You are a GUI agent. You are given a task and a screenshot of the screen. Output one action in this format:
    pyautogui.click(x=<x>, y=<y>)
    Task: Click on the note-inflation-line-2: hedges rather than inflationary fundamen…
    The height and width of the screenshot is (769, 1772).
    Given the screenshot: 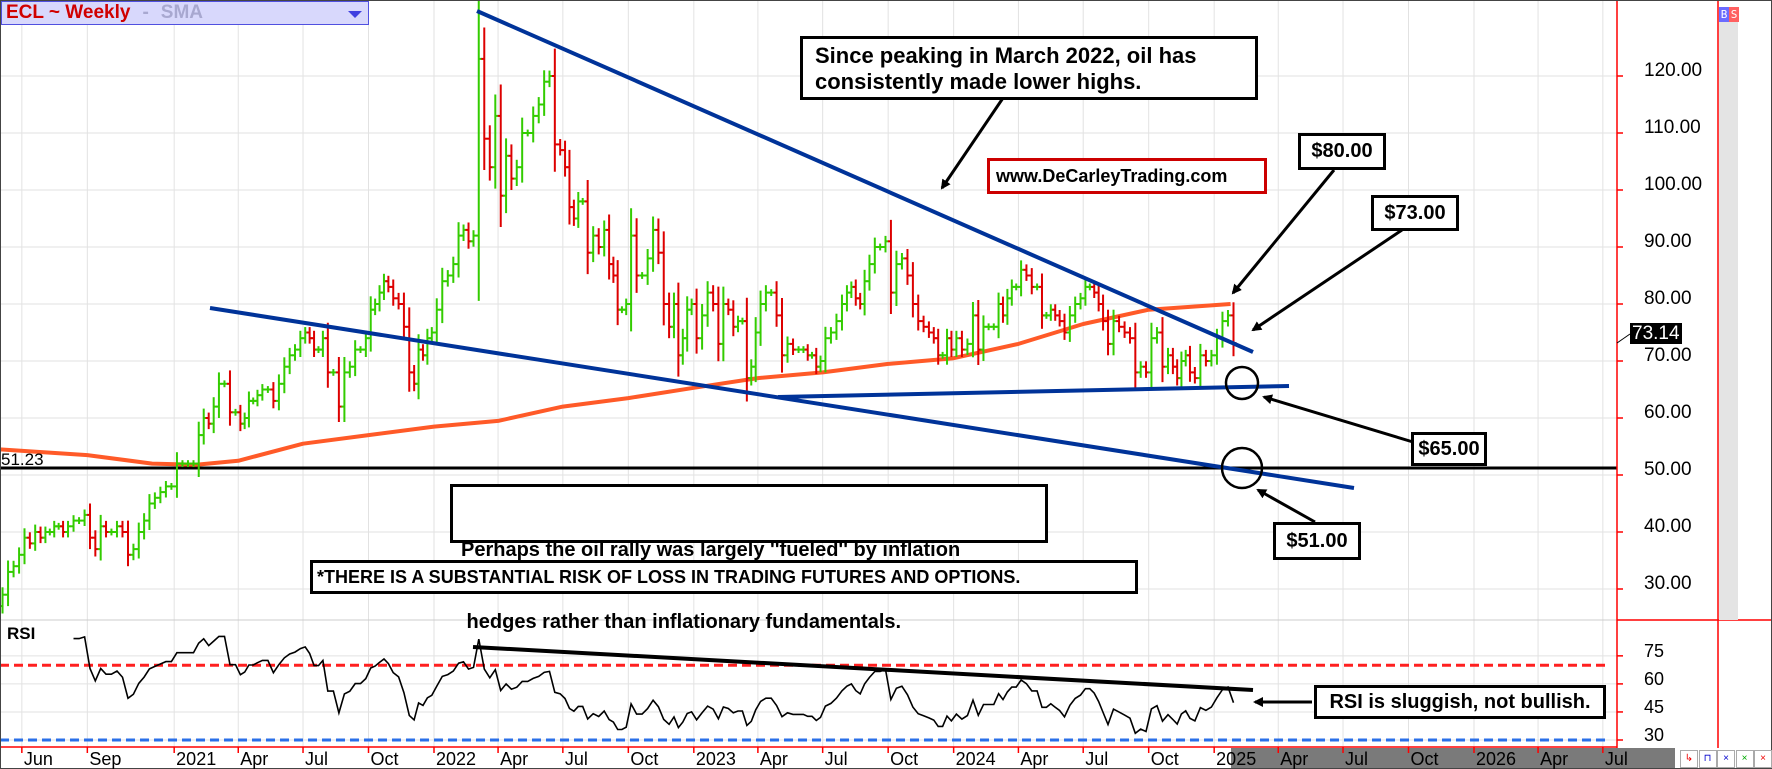 What is the action you would take?
    pyautogui.click(x=681, y=622)
    